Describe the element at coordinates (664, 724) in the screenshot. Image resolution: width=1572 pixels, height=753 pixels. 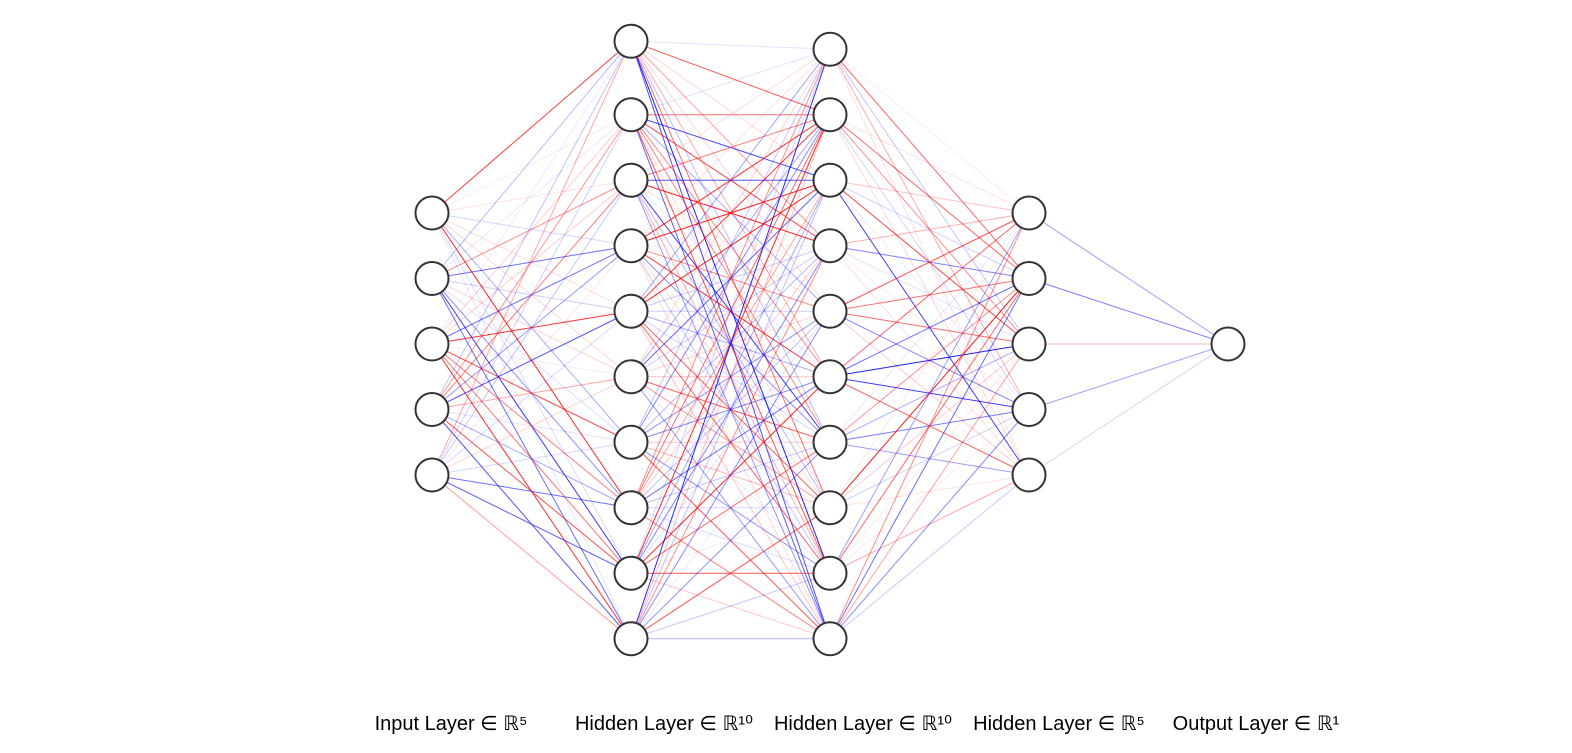
I see `layer-label-hidden-1: Hidden Layer ∈ ℝ¹⁰` at that location.